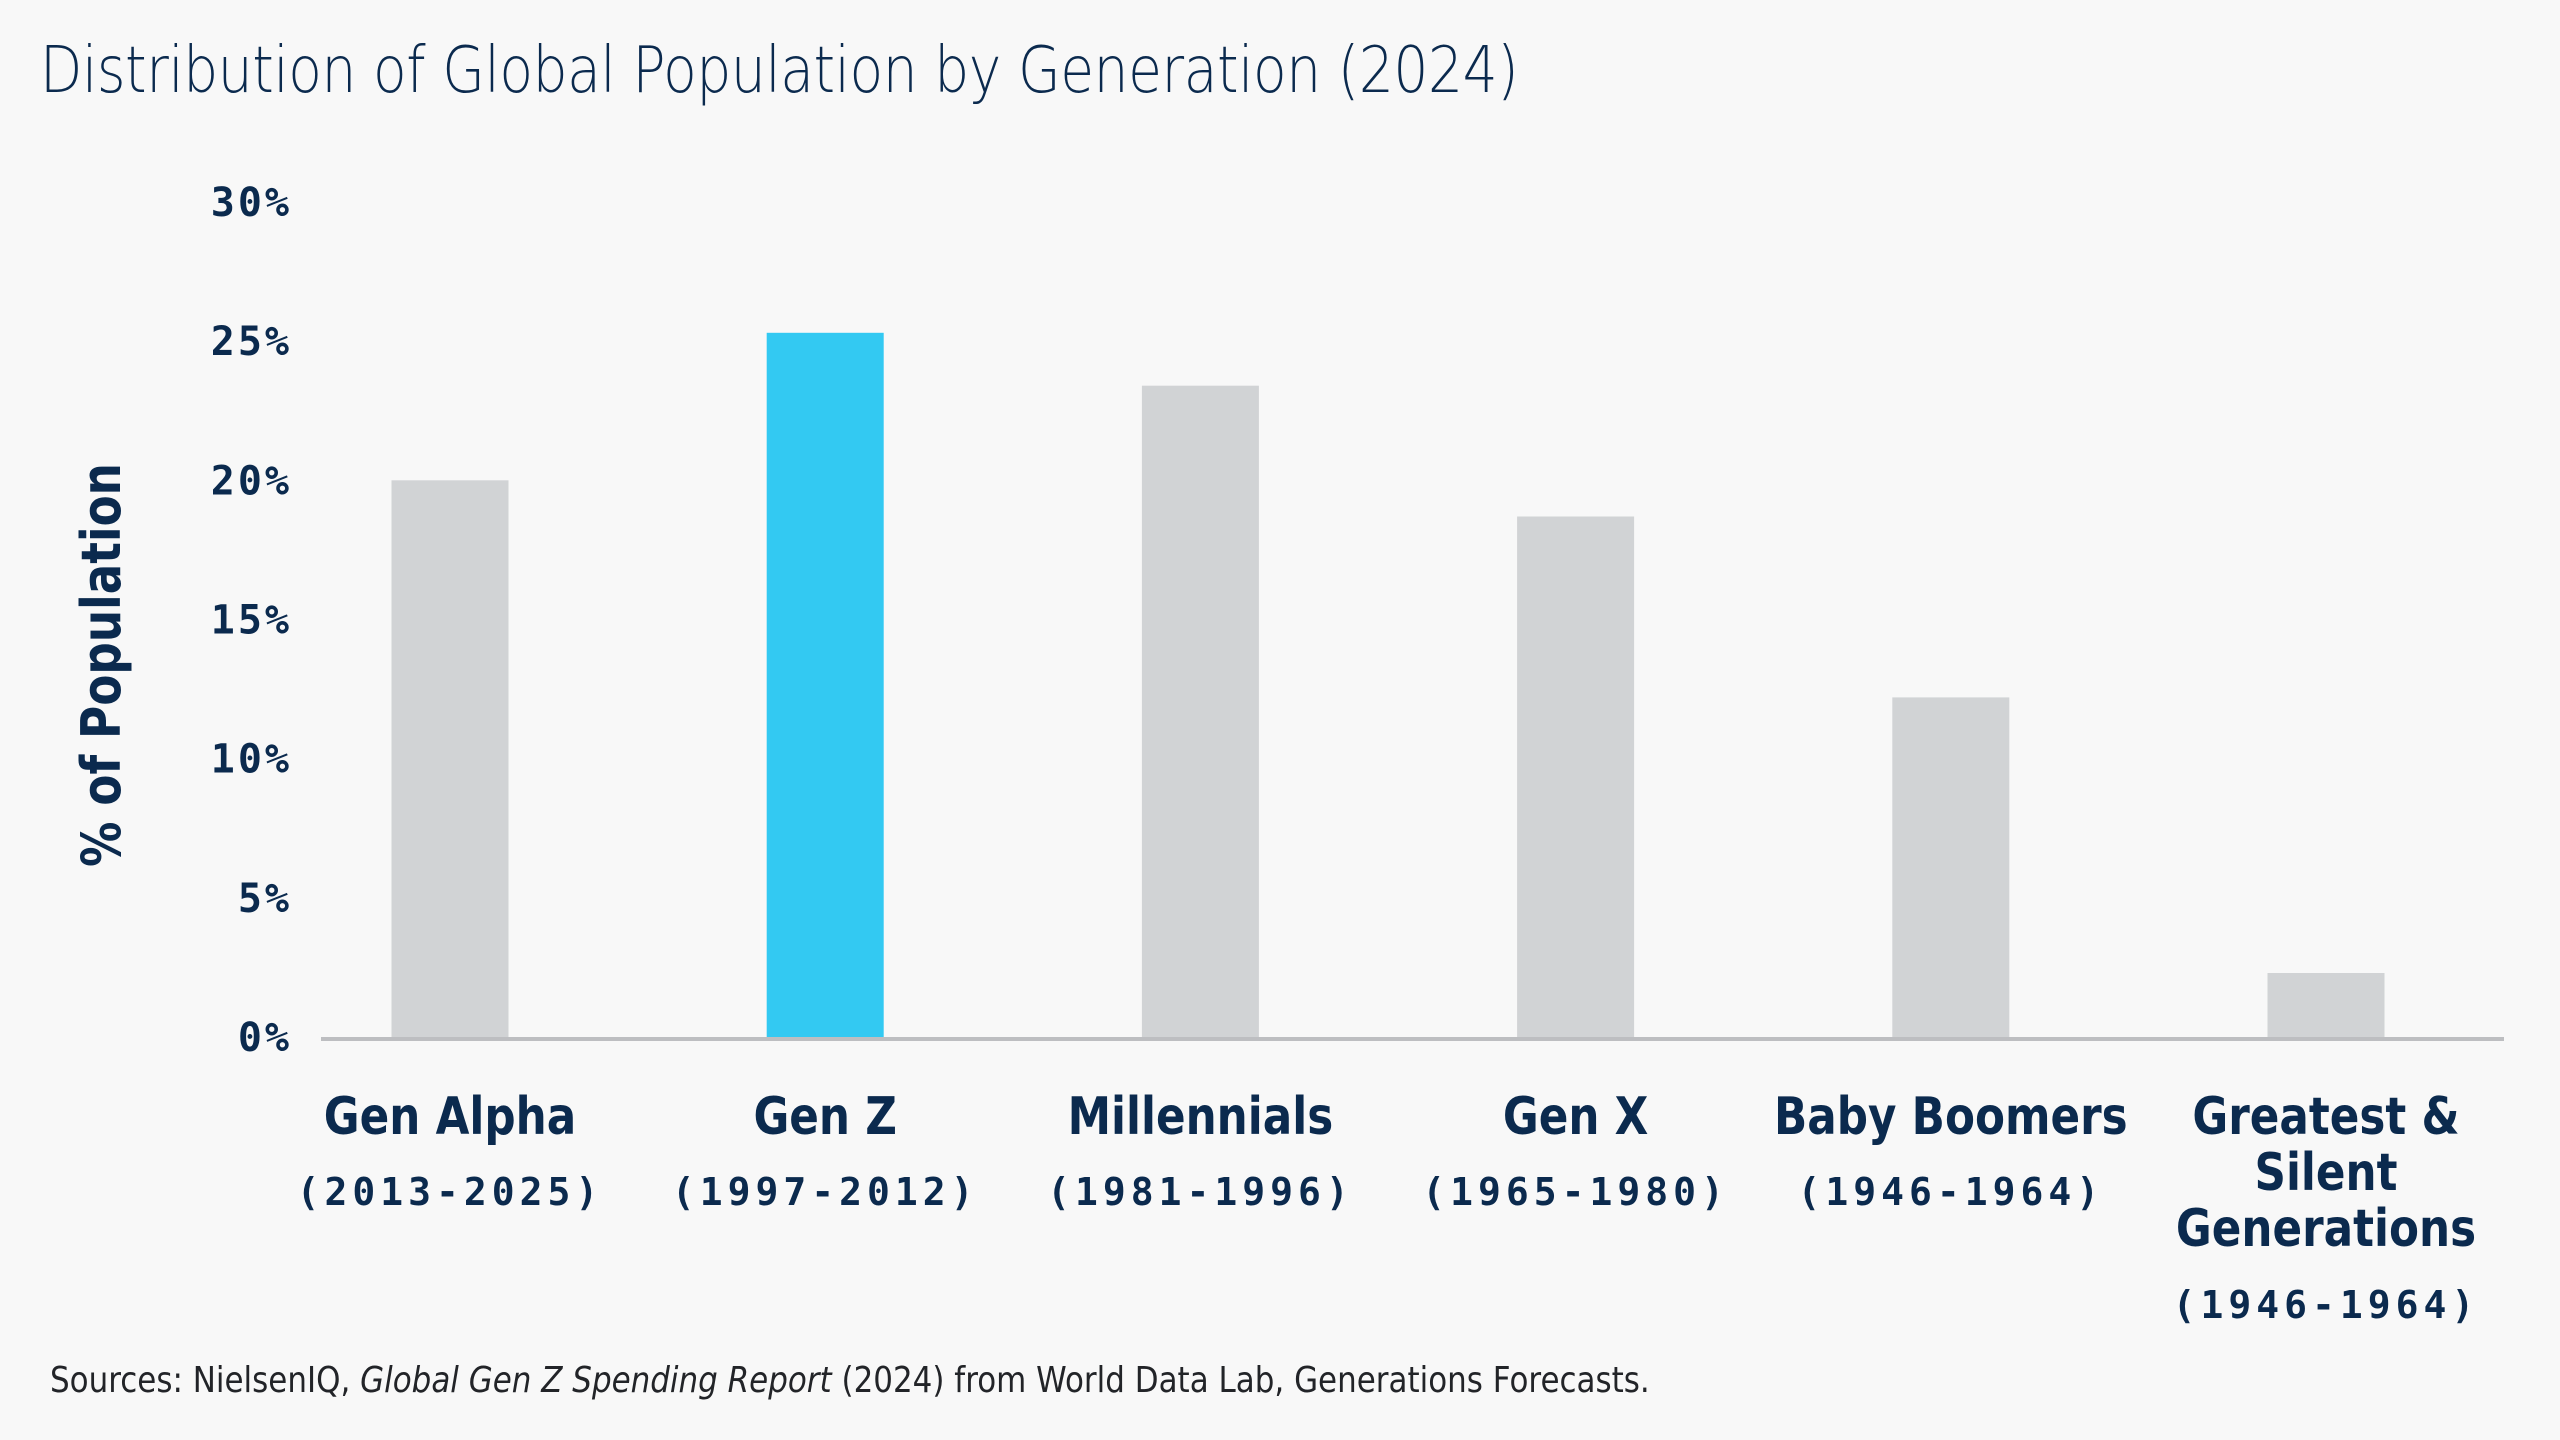 Image resolution: width=2560 pixels, height=1440 pixels. What do you see at coordinates (825, 1150) in the screenshot?
I see `x-category-label: Gen Z (1997-2012)` at bounding box center [825, 1150].